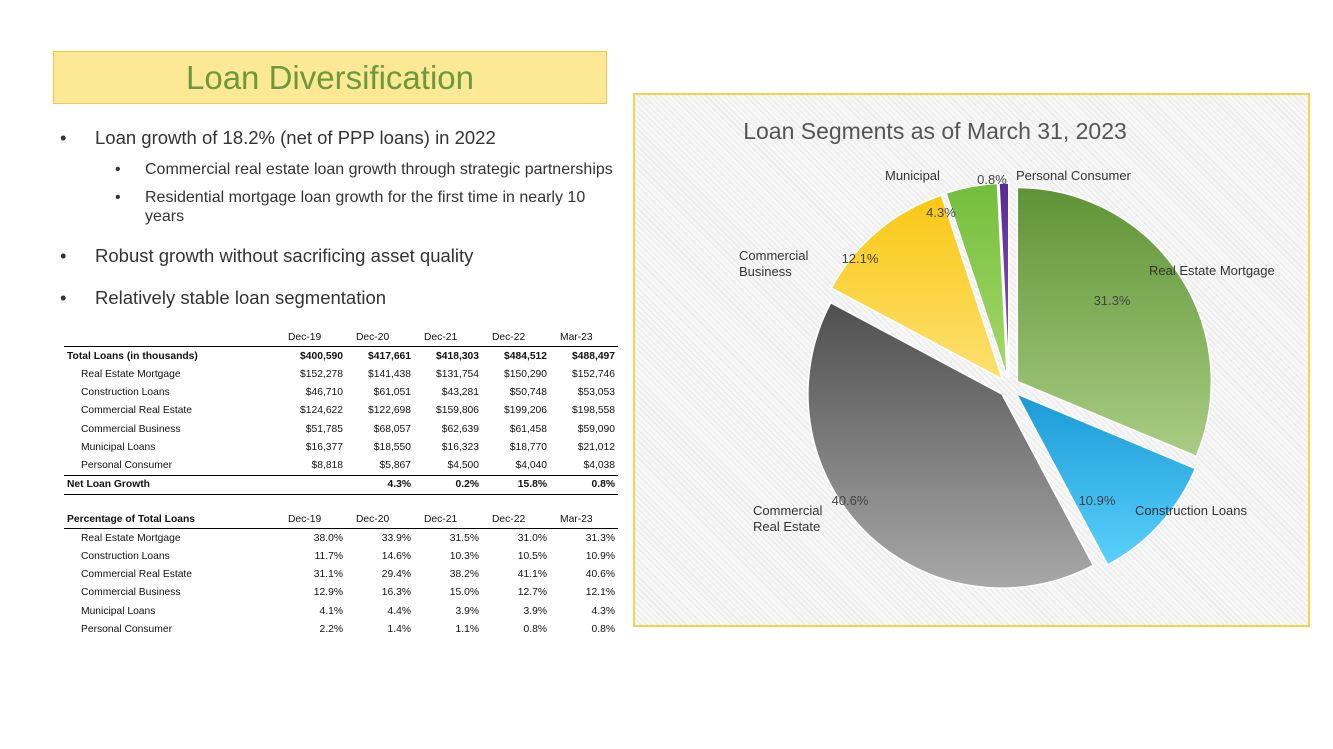  I want to click on table-cell: $4,040, so click(531, 465).